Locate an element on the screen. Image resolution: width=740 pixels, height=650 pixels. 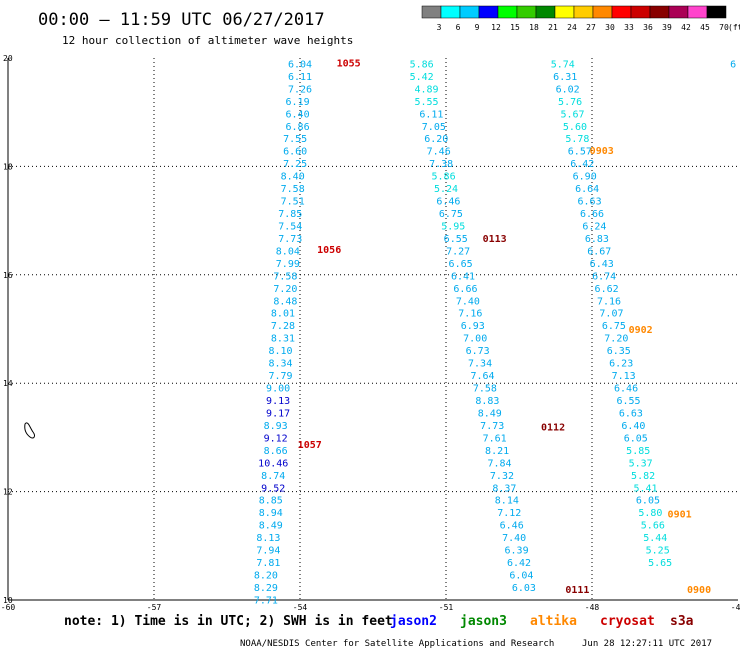
data-point-s3a: 6.11 is located at coordinates (300, 77).